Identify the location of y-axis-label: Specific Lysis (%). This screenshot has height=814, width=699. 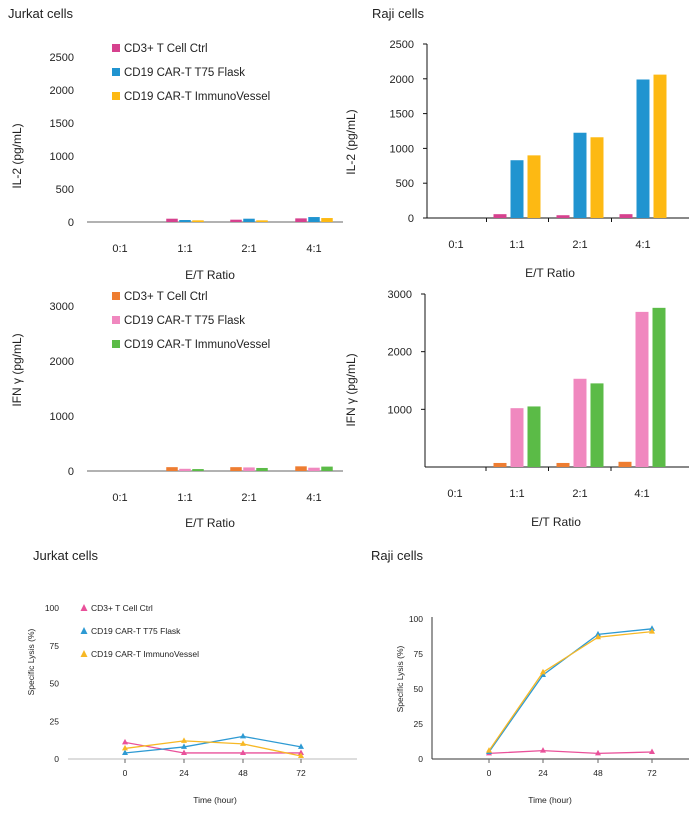
(31, 661).